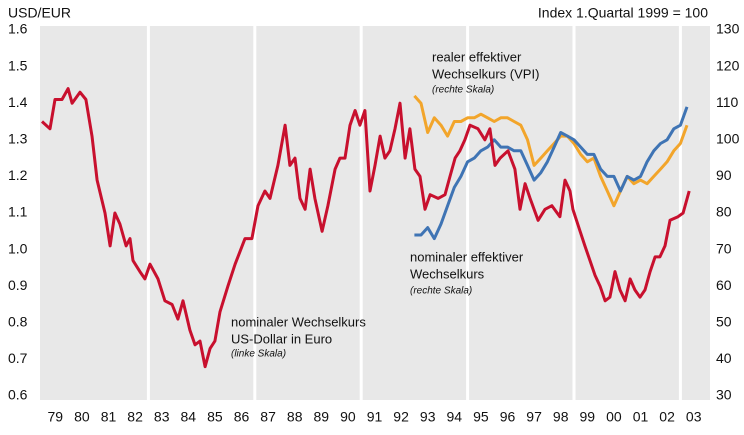 The image size is (744, 435). Describe the element at coordinates (561, 417) in the screenshot. I see `x-tick-label: 98` at that location.